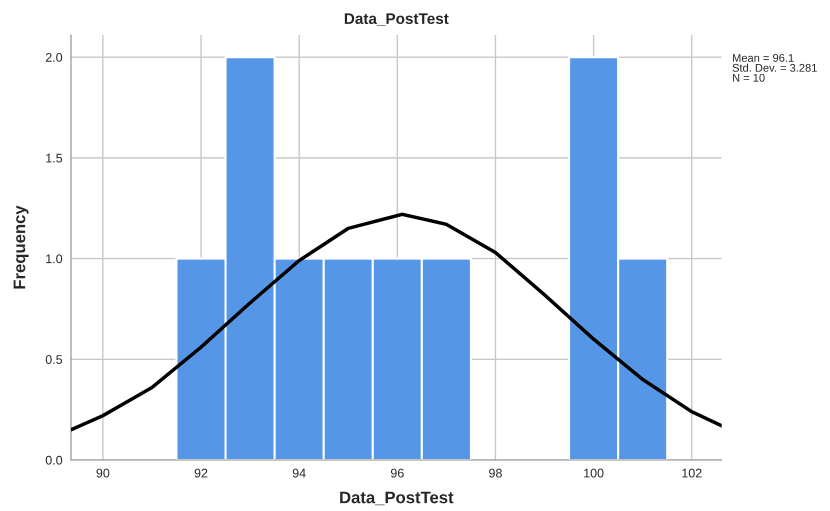  What do you see at coordinates (54, 57) in the screenshot?
I see `y-tick-label: 2.0` at bounding box center [54, 57].